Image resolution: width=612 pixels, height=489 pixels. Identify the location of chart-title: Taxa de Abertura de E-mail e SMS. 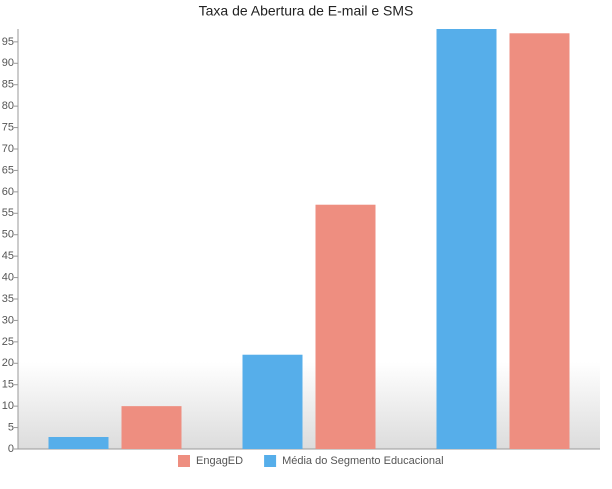
(306, 11).